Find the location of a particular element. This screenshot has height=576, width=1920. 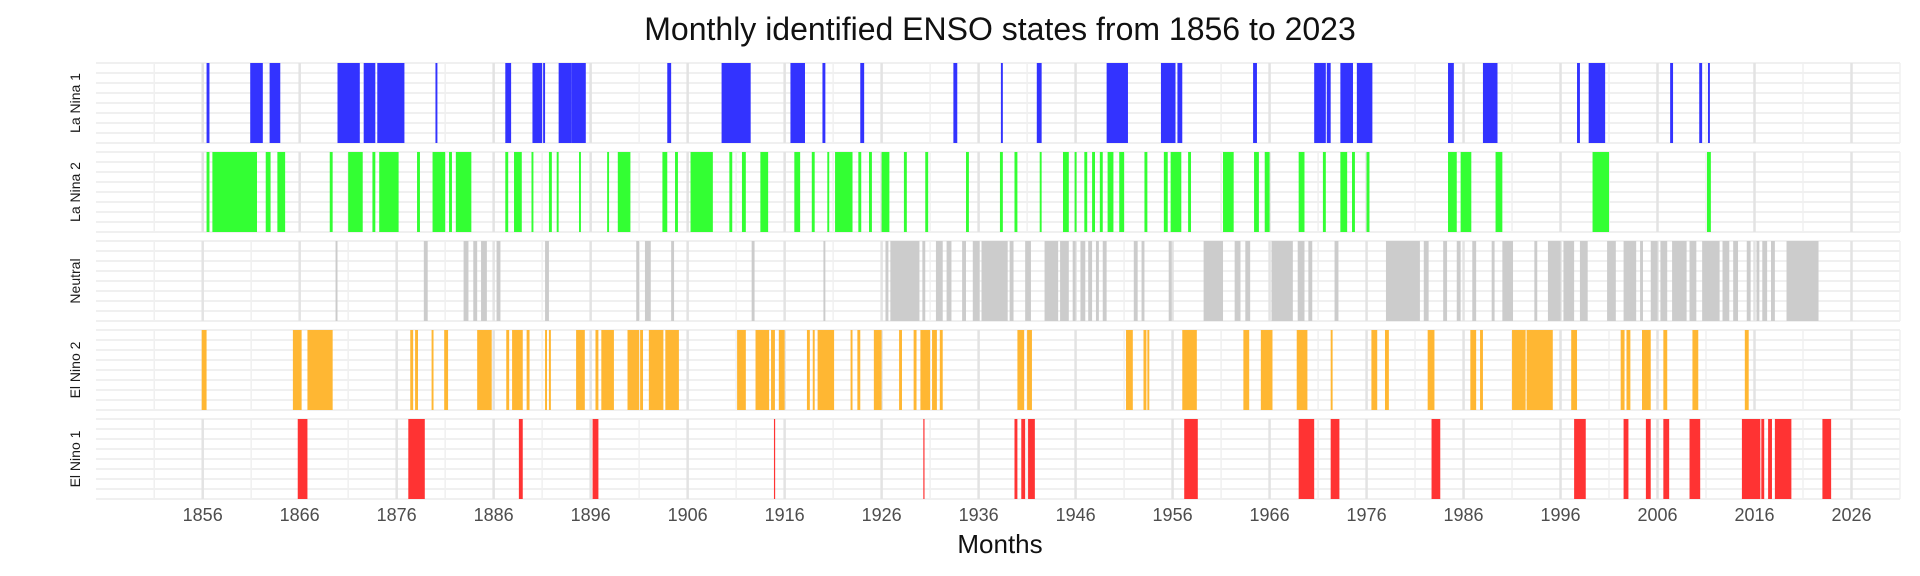

x-tick-label: 1886 is located at coordinates (494, 515).